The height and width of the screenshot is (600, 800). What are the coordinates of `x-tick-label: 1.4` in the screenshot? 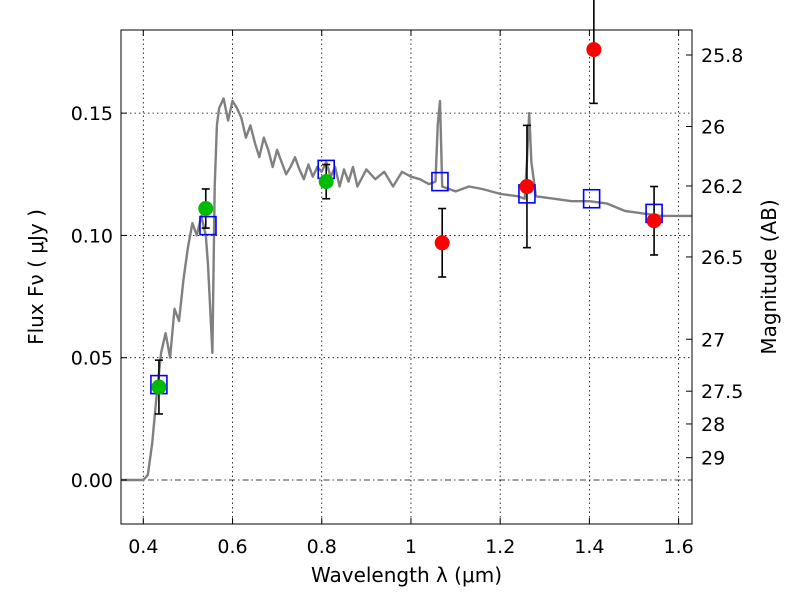 It's located at (589, 547).